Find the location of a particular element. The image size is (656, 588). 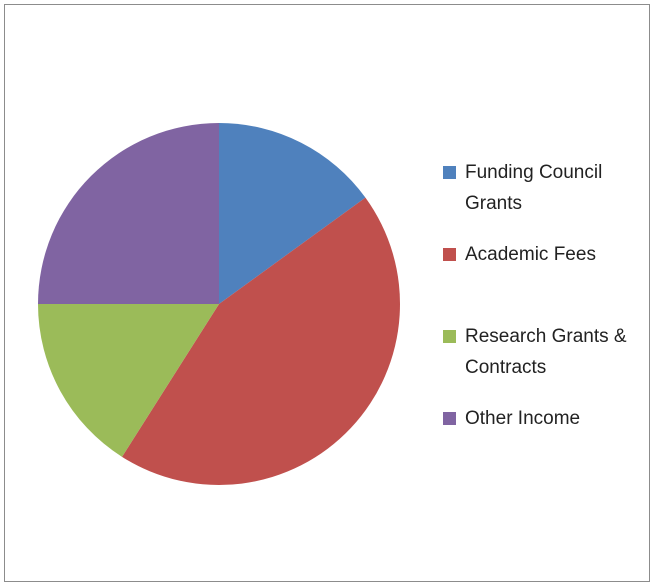

legend-item: Funding Council Grants is located at coordinates (543, 198).